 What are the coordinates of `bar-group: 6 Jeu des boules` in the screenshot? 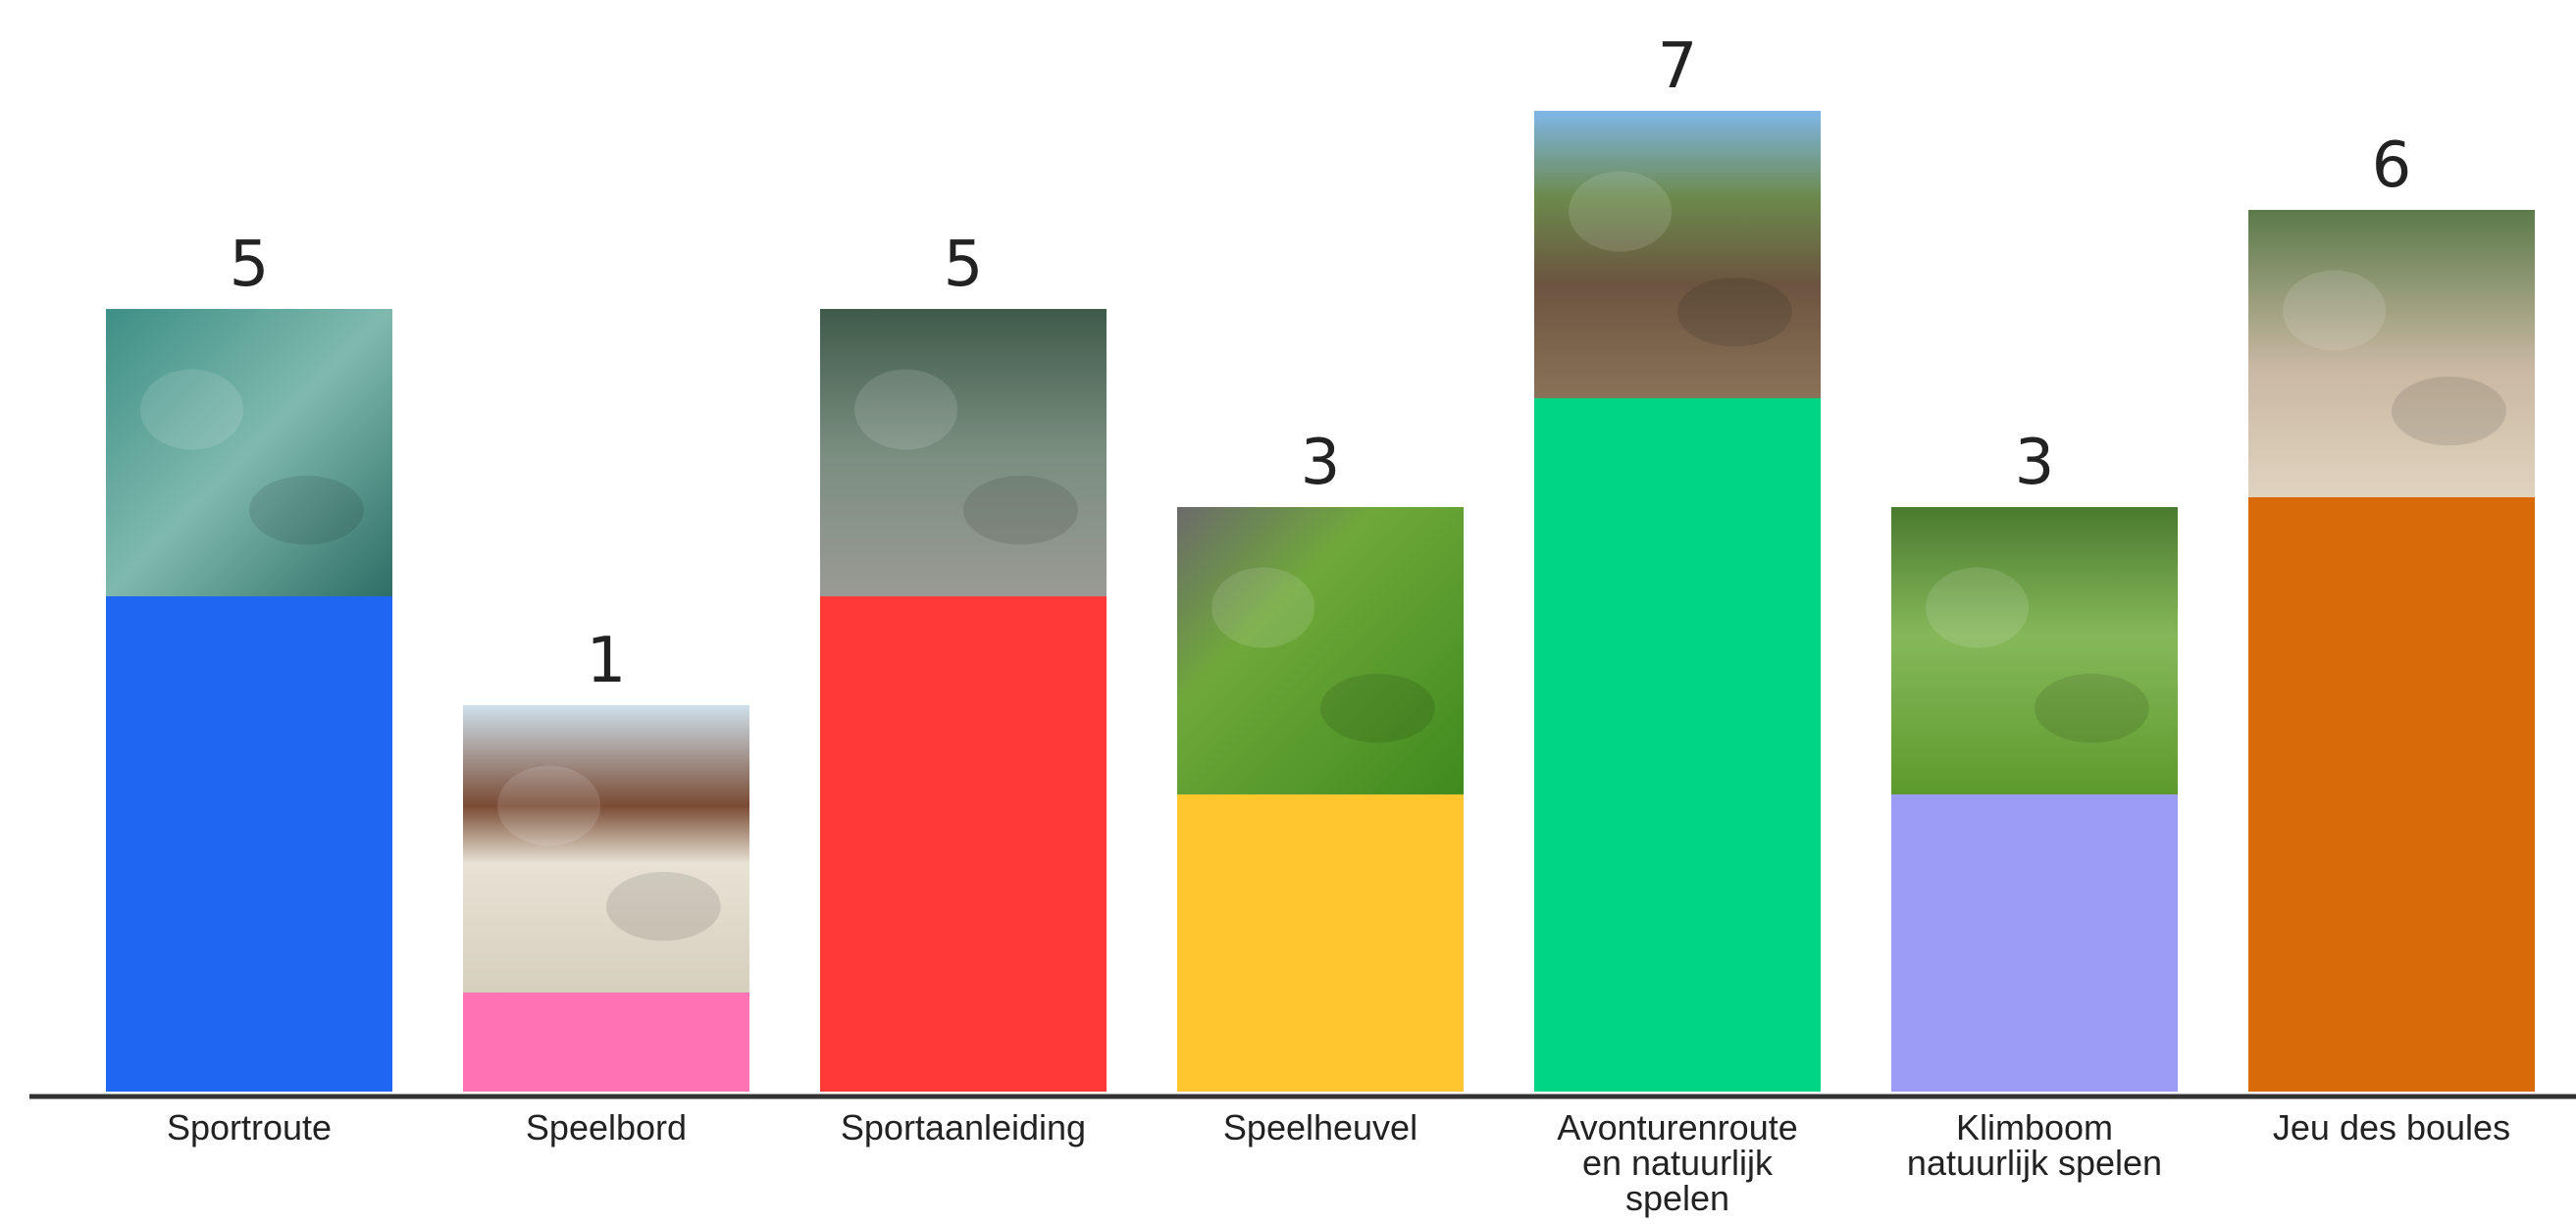 It's located at (2391, 638).